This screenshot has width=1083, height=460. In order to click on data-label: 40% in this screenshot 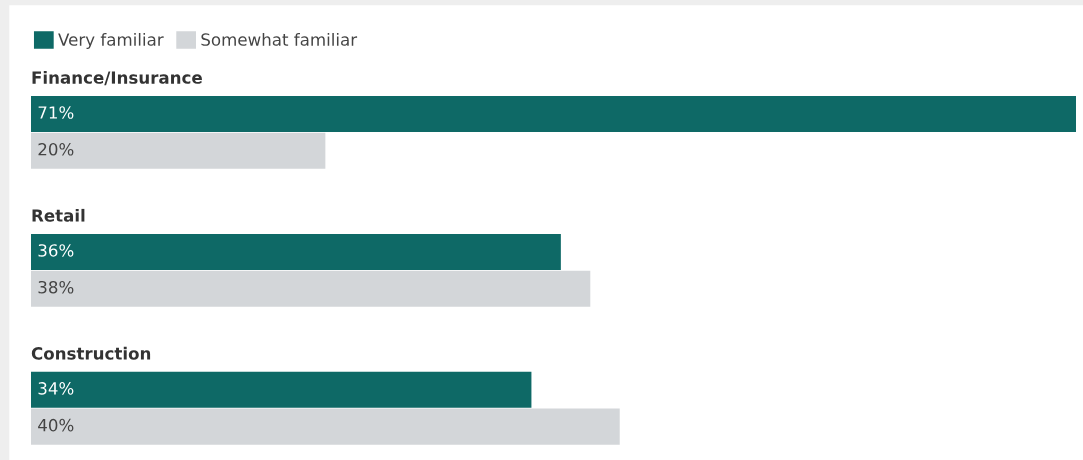, I will do `click(56, 425)`.